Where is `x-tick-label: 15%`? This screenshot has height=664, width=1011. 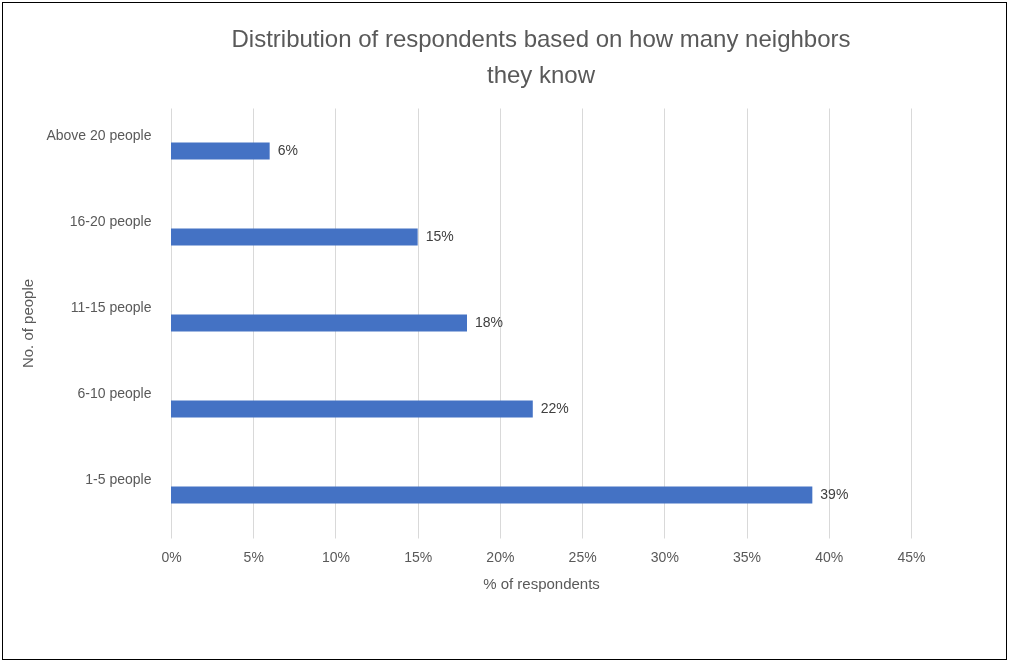 x-tick-label: 15% is located at coordinates (418, 556).